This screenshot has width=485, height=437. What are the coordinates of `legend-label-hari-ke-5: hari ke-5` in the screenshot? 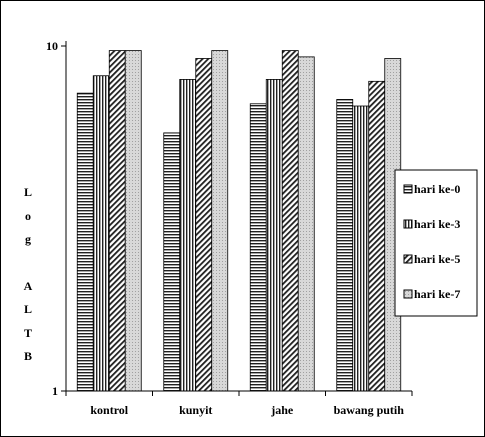 It's located at (437, 259).